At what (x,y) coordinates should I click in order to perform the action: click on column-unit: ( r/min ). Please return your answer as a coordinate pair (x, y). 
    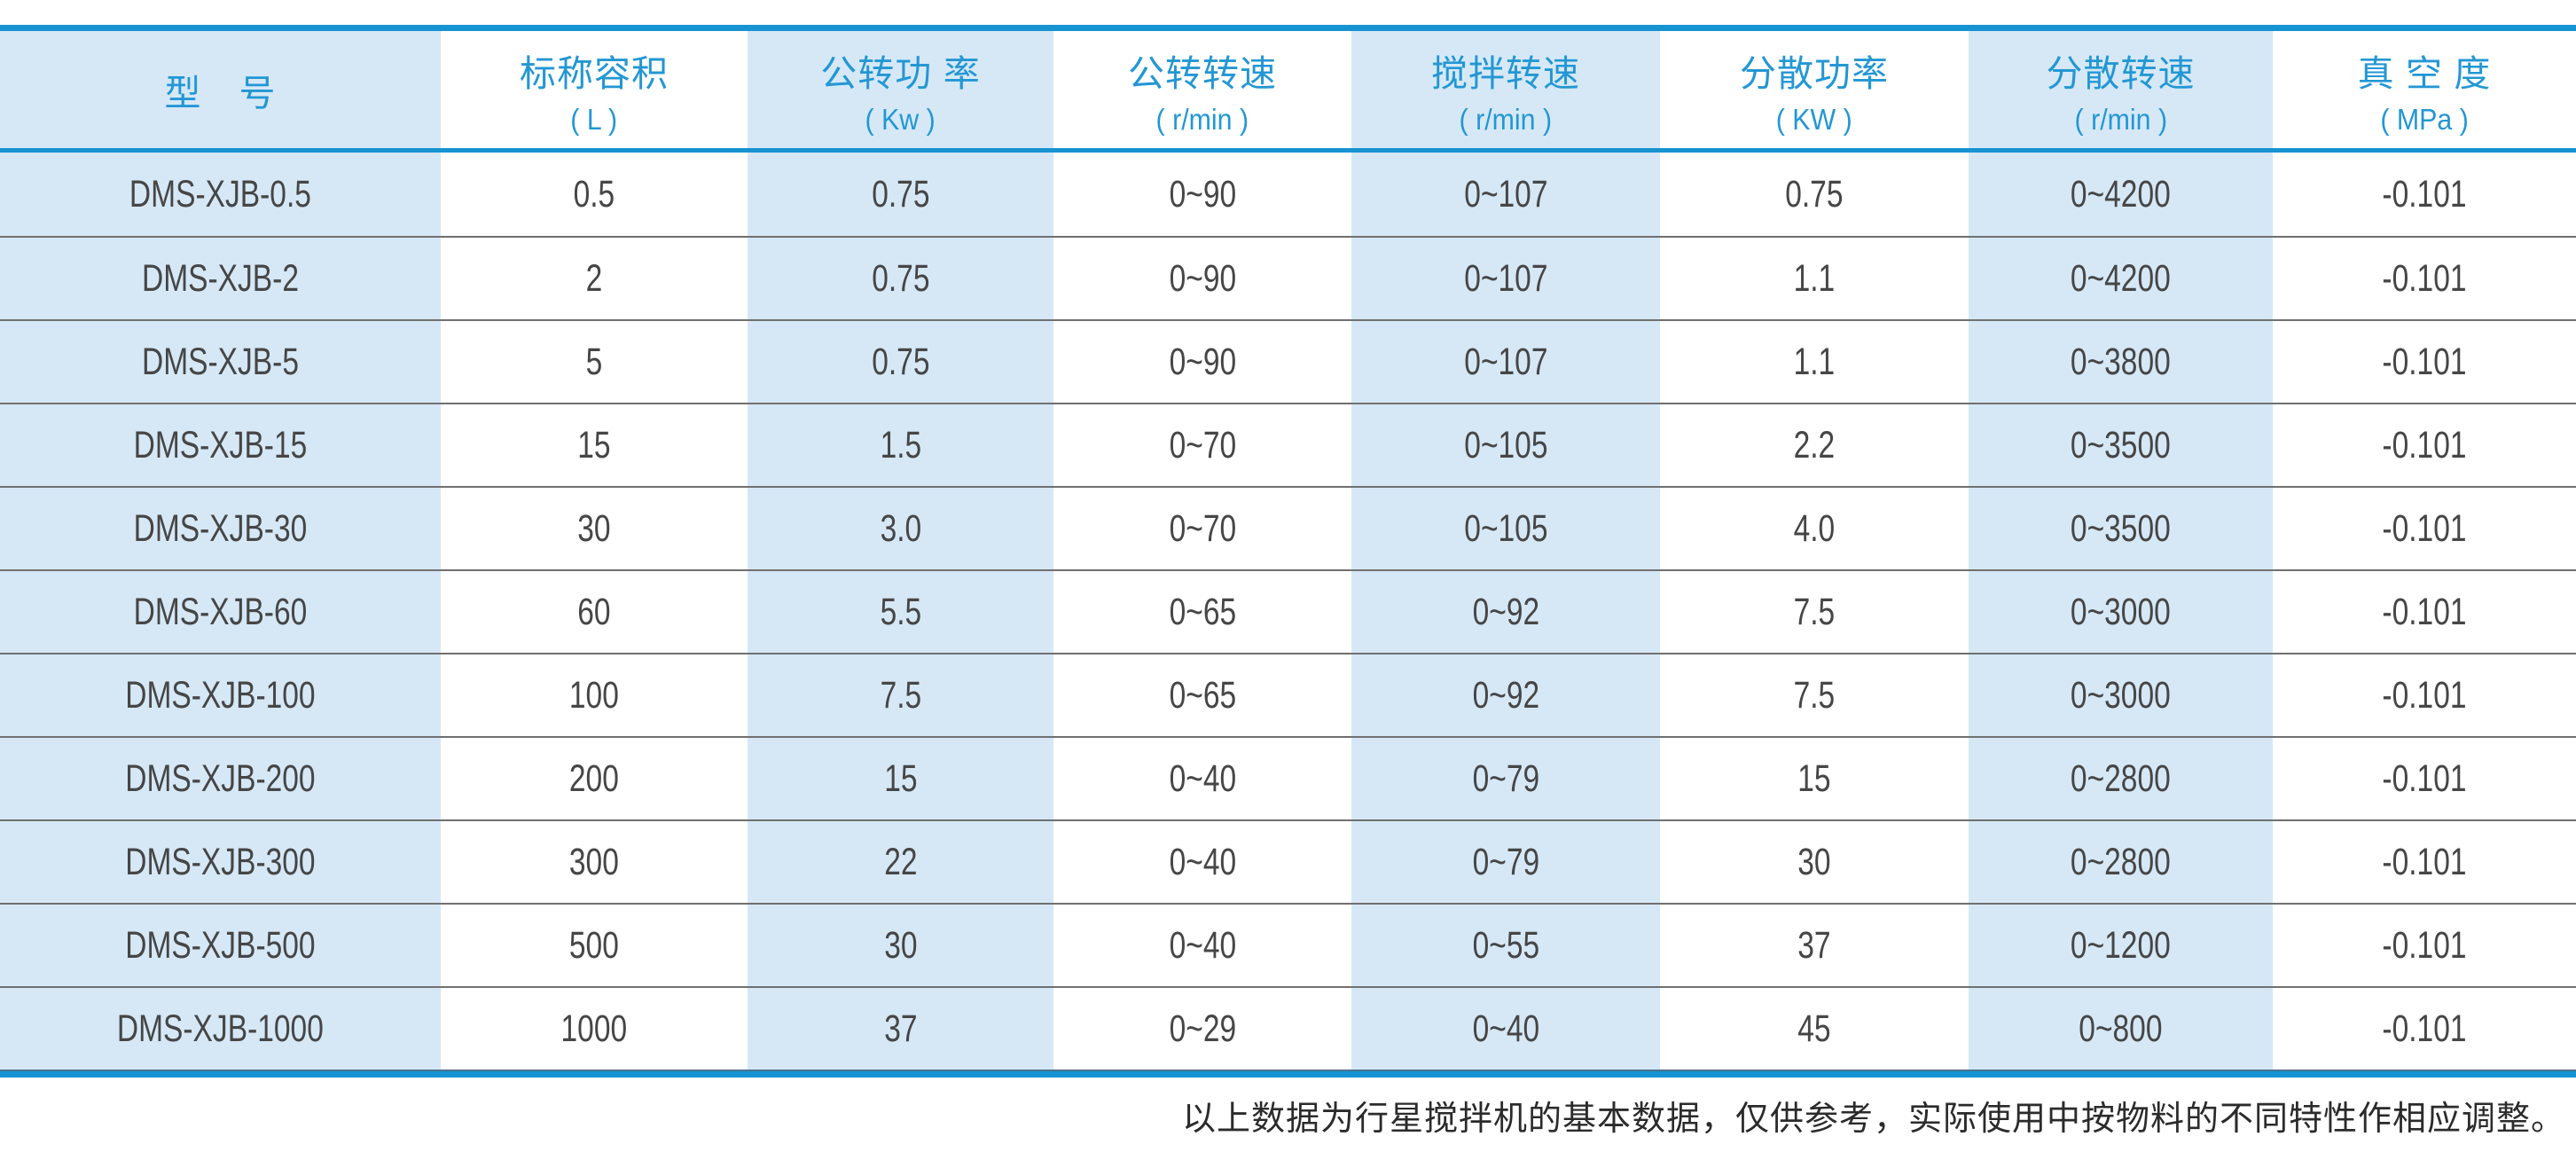
    Looking at the image, I should click on (1506, 119).